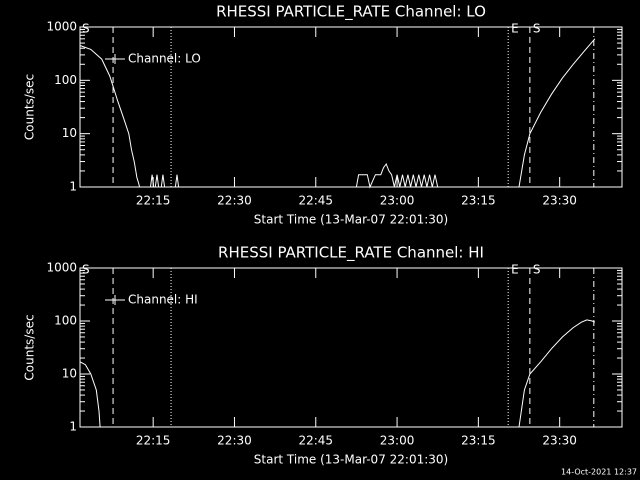  I want to click on legend-label: Channel: HI, so click(163, 300).